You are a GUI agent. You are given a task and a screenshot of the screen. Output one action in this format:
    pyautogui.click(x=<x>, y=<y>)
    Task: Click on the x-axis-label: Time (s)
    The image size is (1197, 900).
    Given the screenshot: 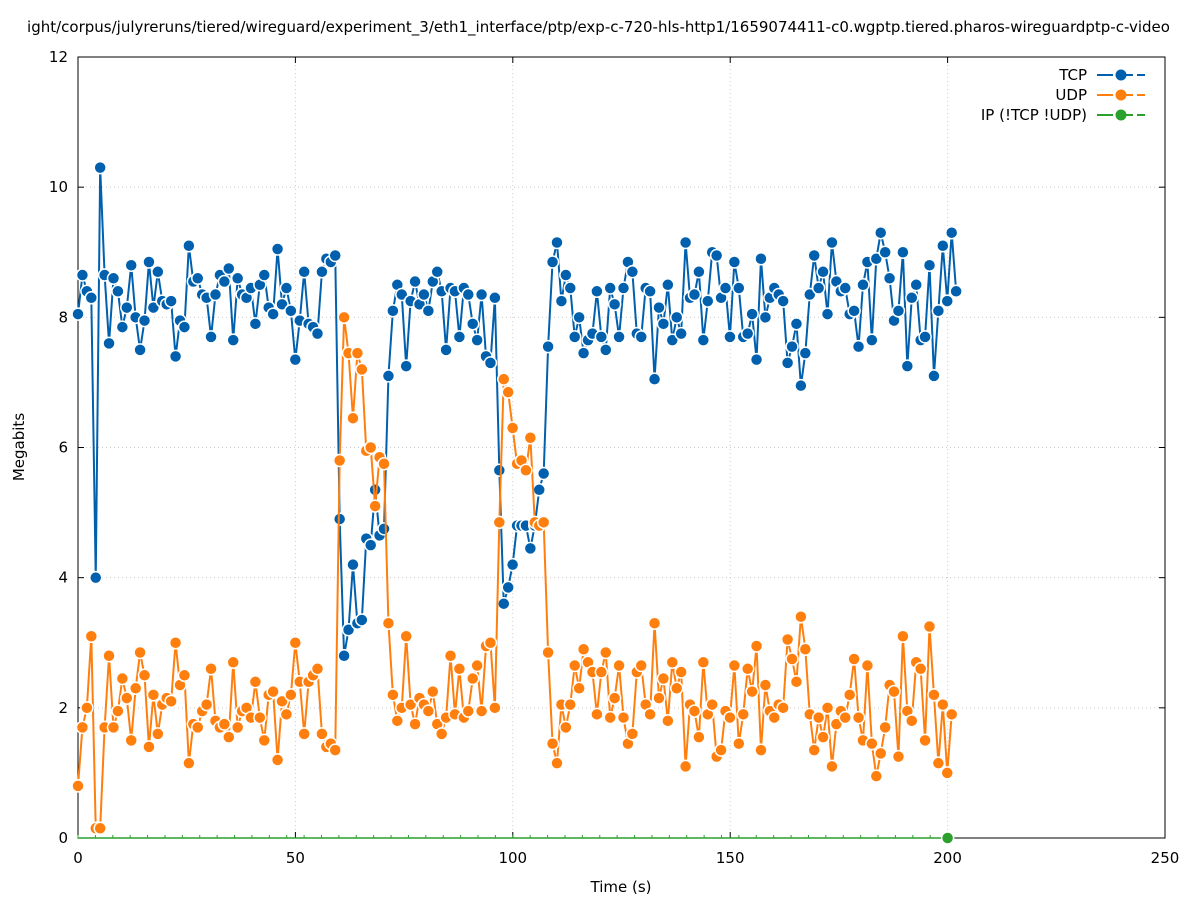 What is the action you would take?
    pyautogui.click(x=621, y=887)
    